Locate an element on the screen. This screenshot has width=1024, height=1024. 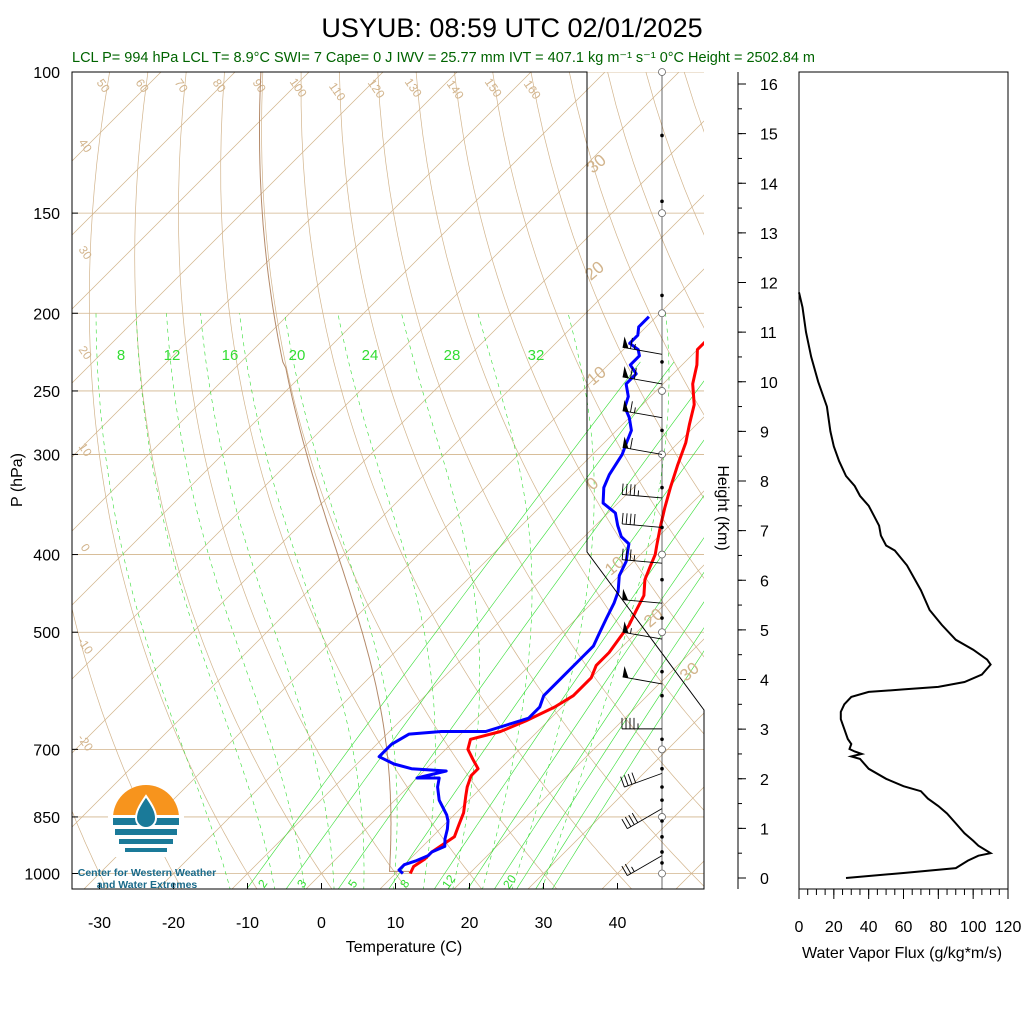
moist-adiabat-label: 0 is located at coordinates (592, 483).